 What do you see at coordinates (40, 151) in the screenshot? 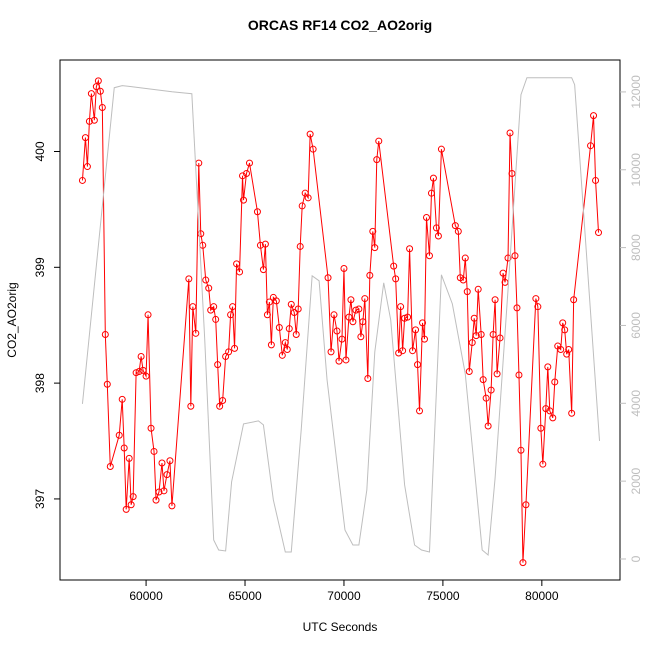
I see `y-tick-label: 400` at bounding box center [40, 151].